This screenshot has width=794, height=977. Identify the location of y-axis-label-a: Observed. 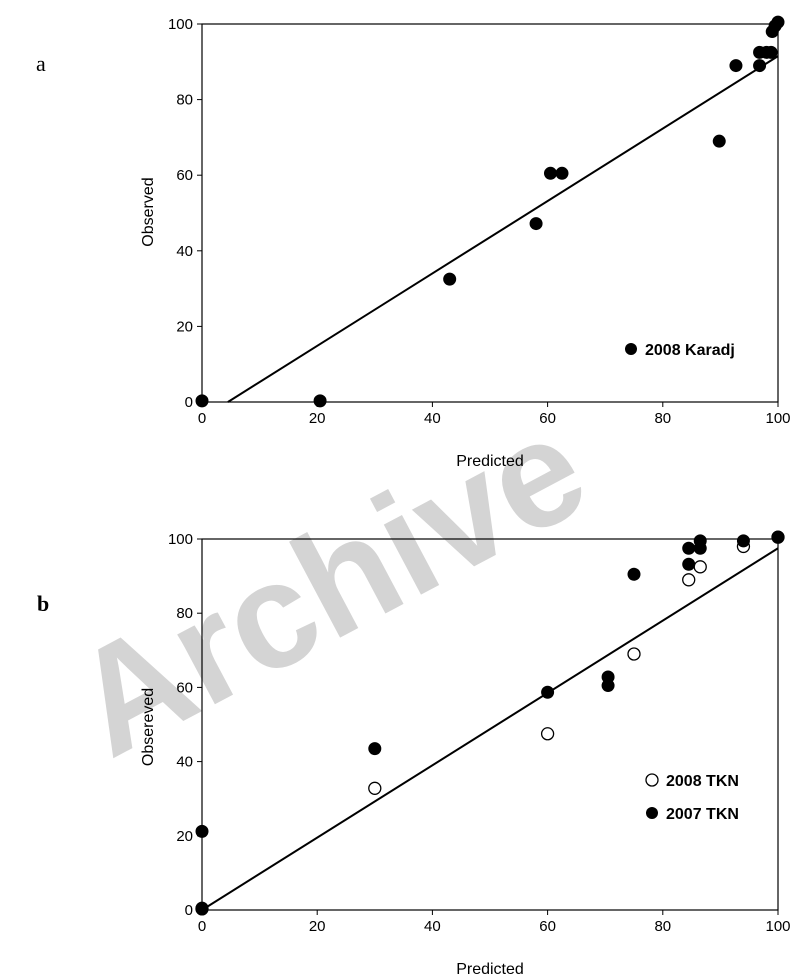
(148, 211).